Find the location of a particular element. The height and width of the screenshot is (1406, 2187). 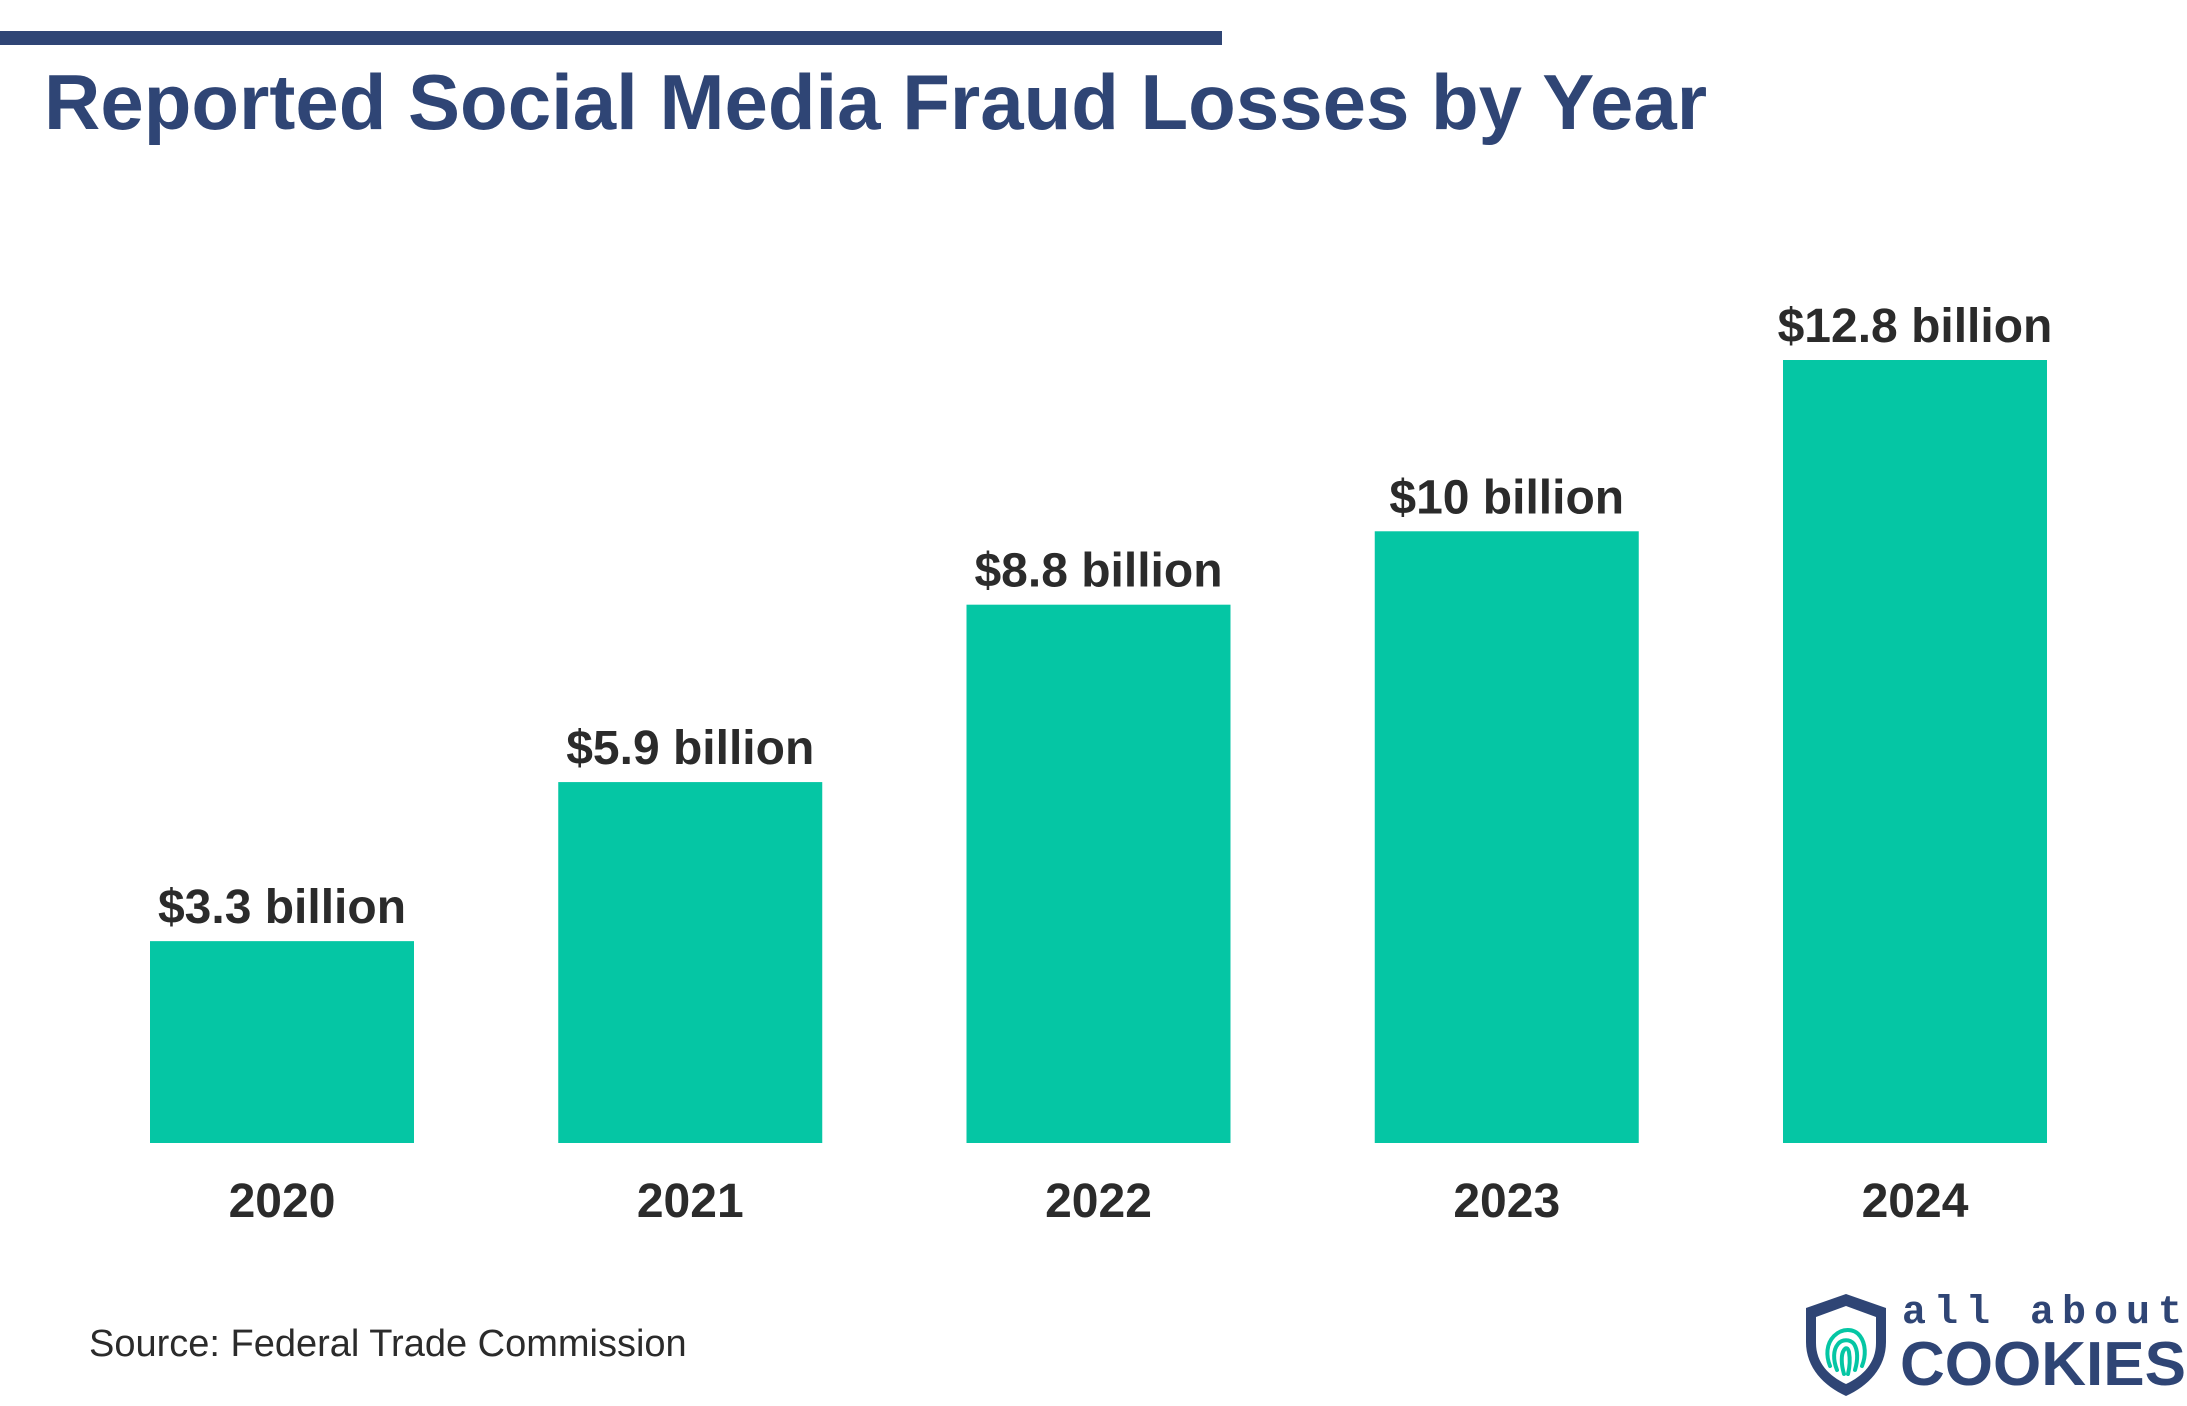

x-tick-label-2020: 2020 is located at coordinates (282, 1201).